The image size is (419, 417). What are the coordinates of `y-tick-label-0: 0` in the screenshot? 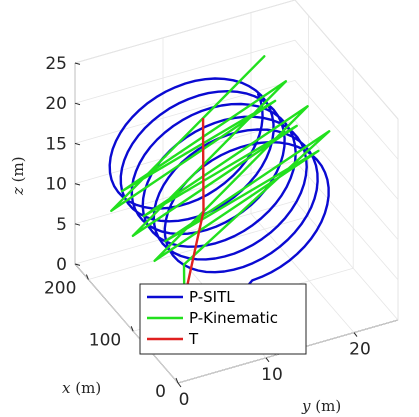 It's located at (184, 400).